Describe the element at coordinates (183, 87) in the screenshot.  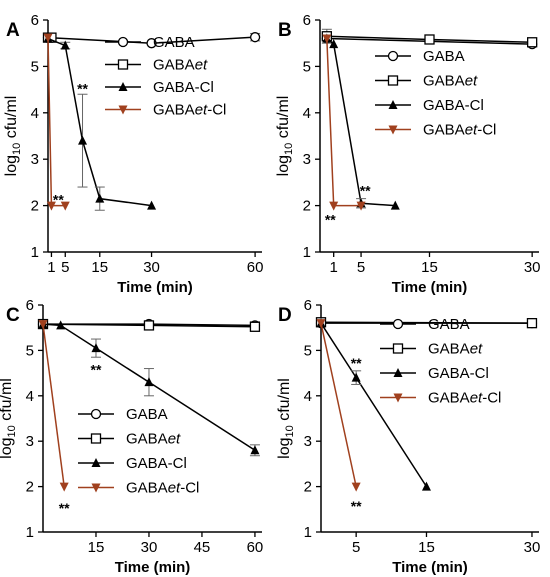
I see `legend-label: GABA-Cl` at that location.